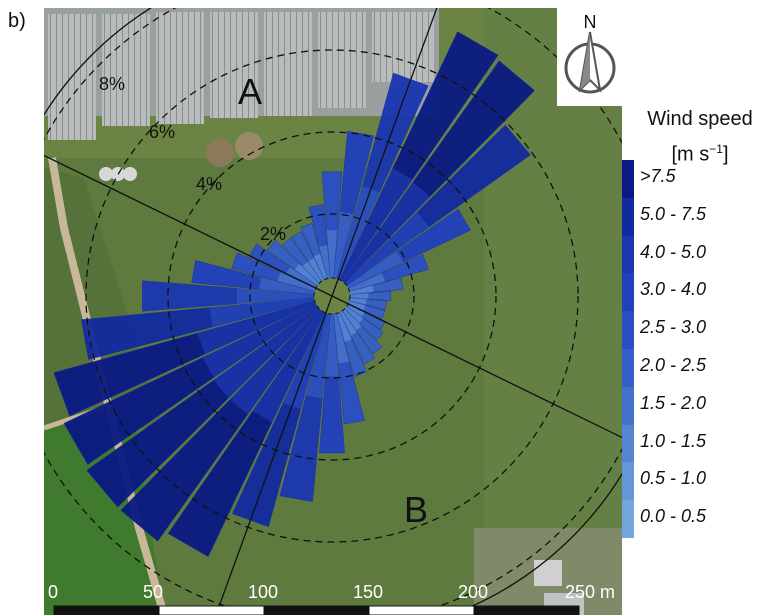 The width and height of the screenshot is (768, 615). I want to click on north-label: N, so click(590, 22).